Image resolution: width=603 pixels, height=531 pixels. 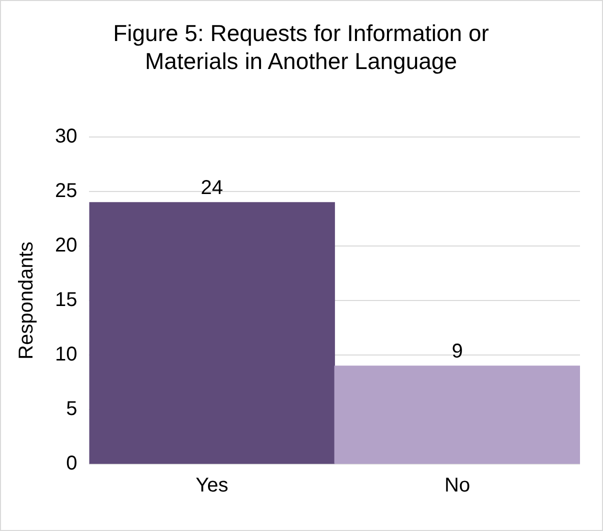 What do you see at coordinates (66, 137) in the screenshot?
I see `y-tick-label: 30` at bounding box center [66, 137].